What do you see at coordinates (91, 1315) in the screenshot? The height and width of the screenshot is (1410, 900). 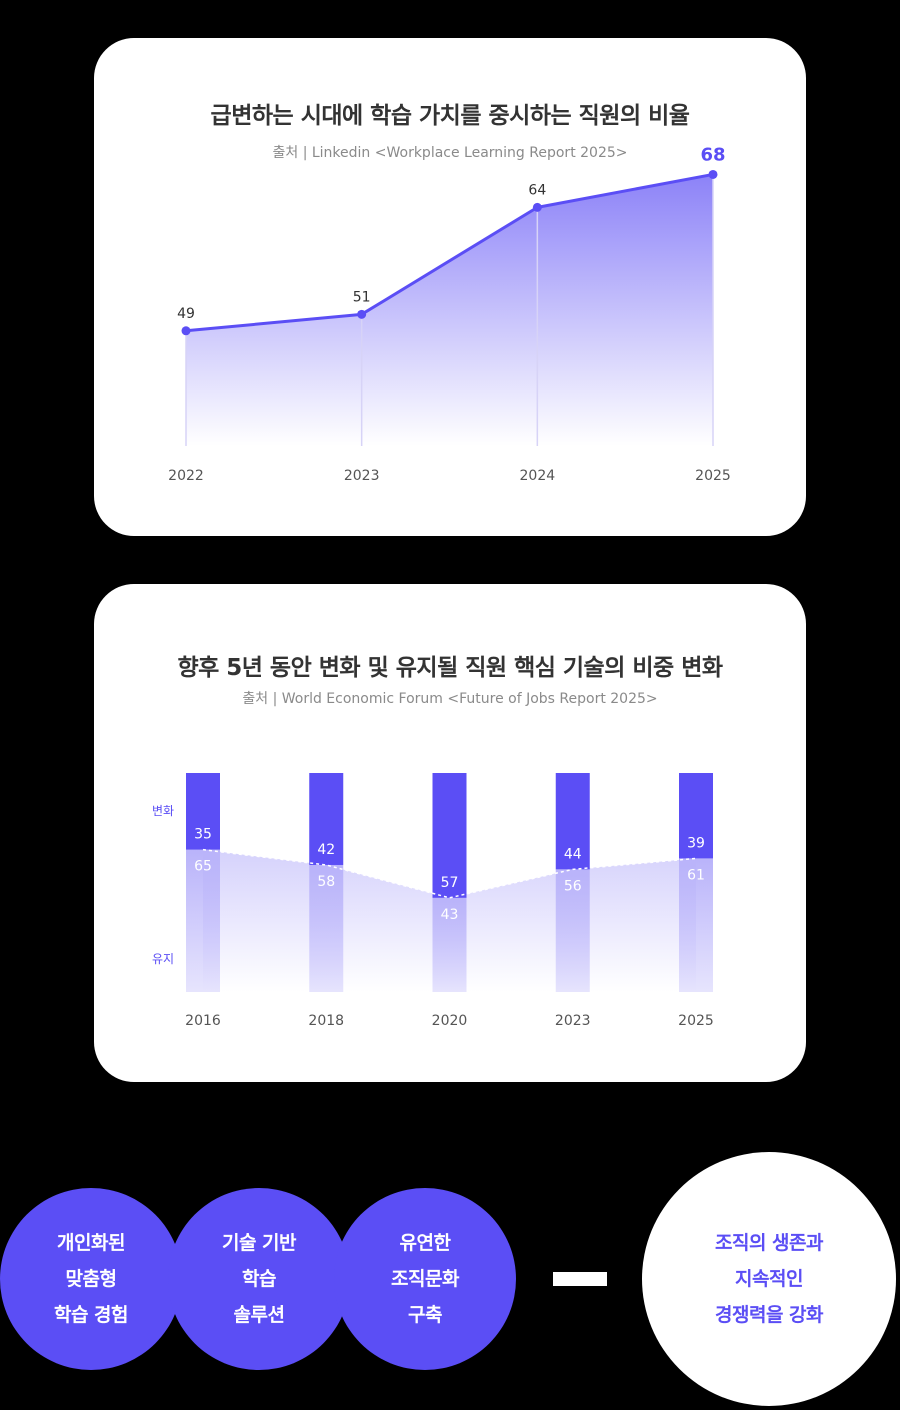 I see `circle-text: 학습 경험` at bounding box center [91, 1315].